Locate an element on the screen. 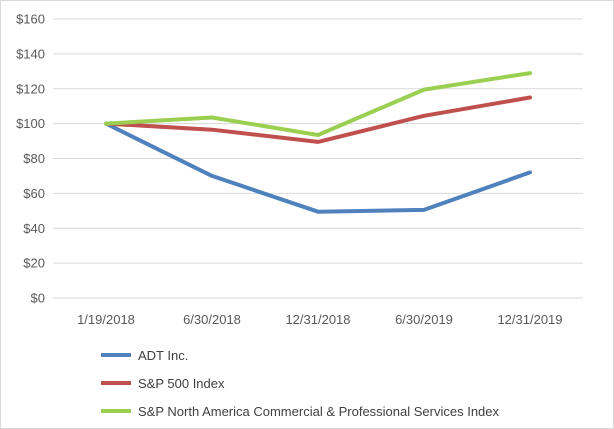 The image size is (614, 429). y-tick-label: $40 is located at coordinates (34, 228).